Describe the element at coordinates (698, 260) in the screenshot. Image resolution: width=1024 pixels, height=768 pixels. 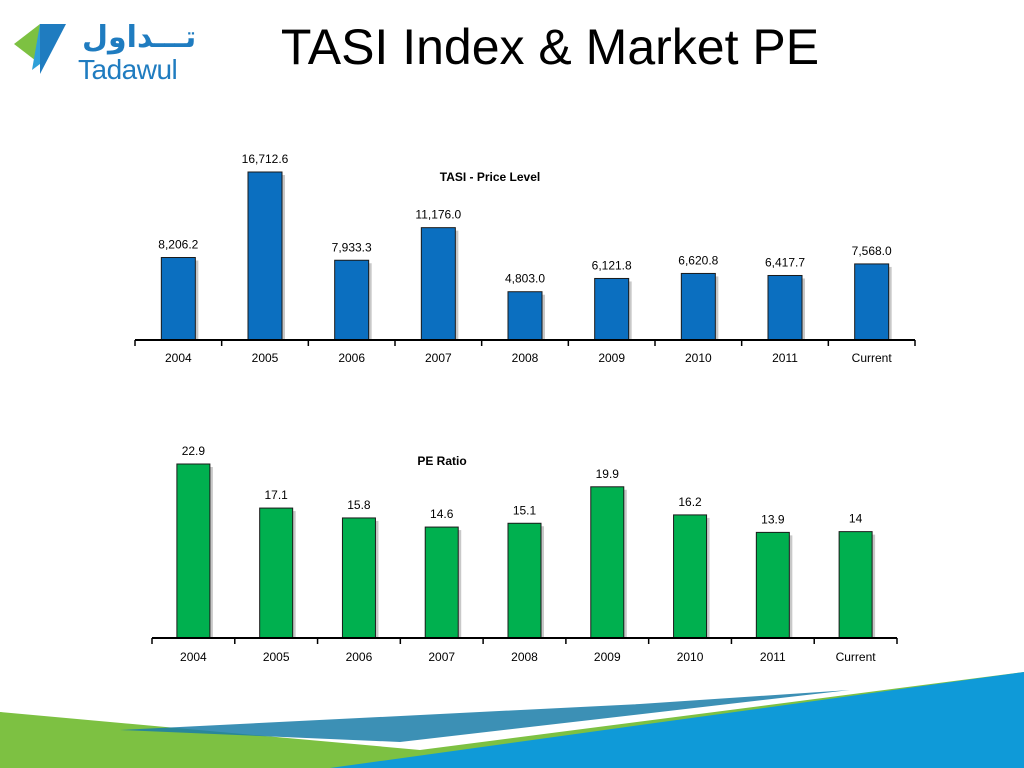
I see `price-value-label: 6,620.8` at that location.